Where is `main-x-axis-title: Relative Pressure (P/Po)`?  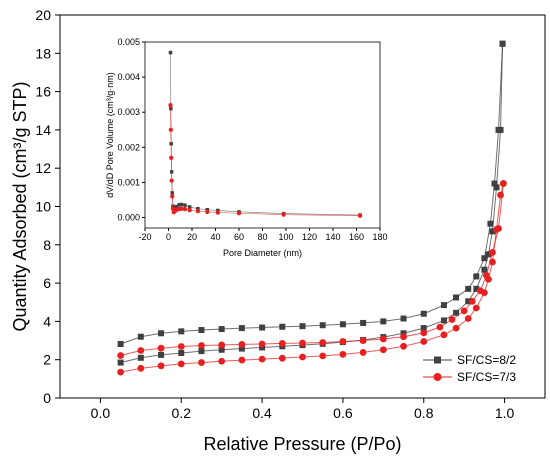
main-x-axis-title: Relative Pressure (P/Po) is located at coordinates (302, 444).